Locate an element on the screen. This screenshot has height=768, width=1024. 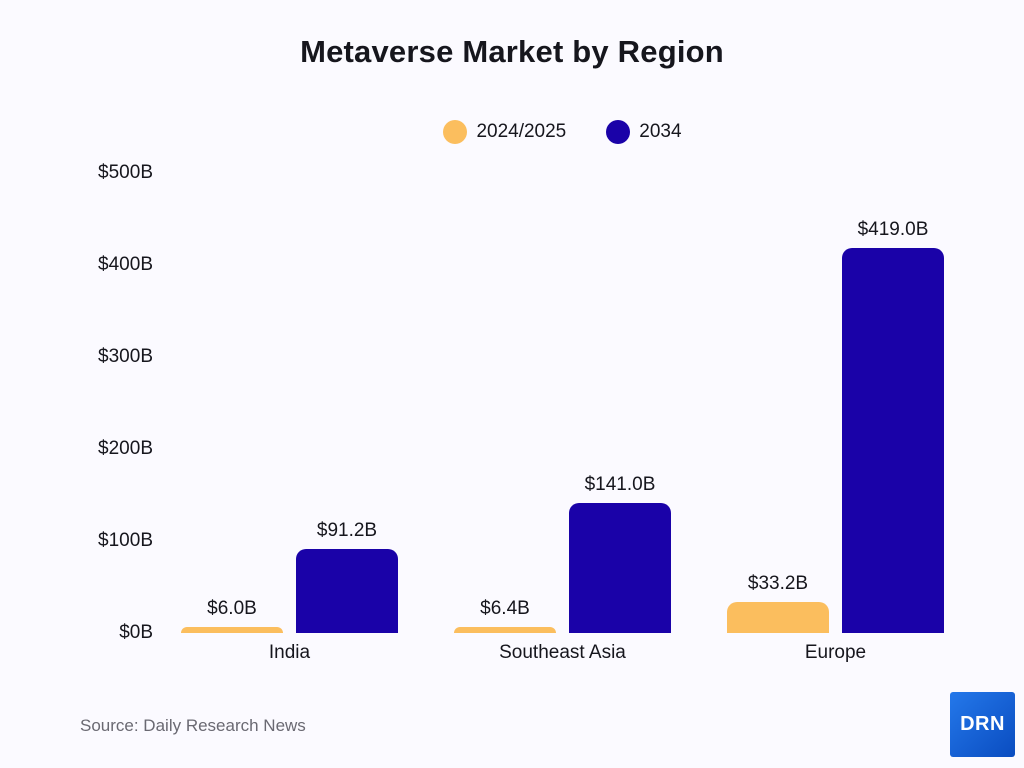
bar-group: $6.0B $91.2B India is located at coordinates (289, 592).